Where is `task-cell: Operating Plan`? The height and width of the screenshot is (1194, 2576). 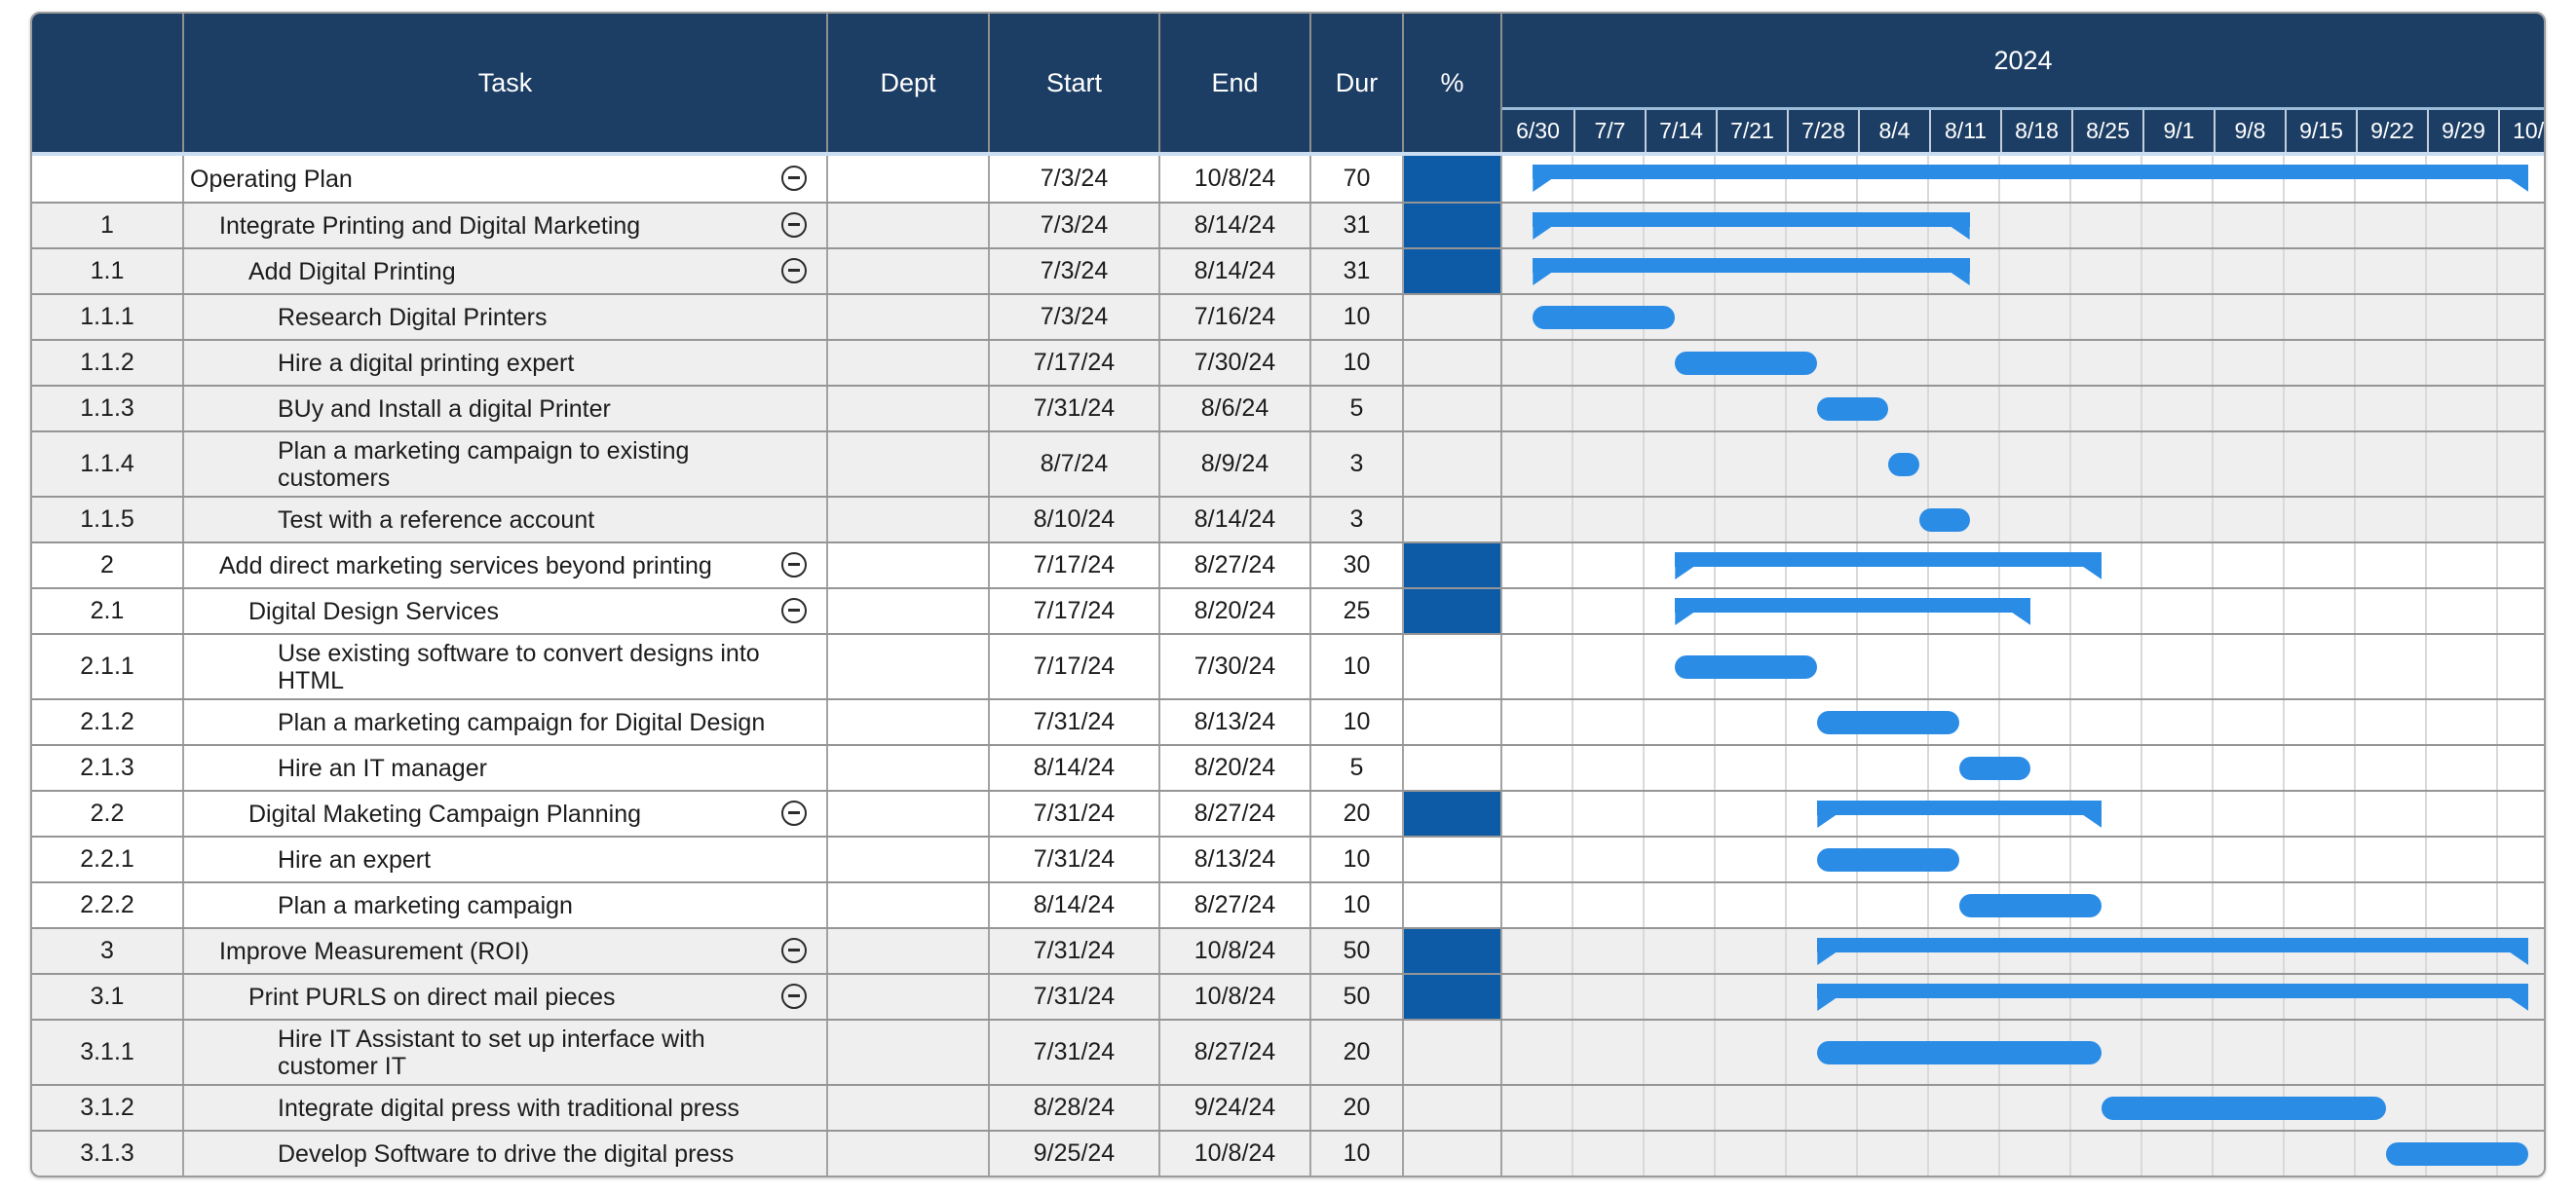 task-cell: Operating Plan is located at coordinates (506, 179).